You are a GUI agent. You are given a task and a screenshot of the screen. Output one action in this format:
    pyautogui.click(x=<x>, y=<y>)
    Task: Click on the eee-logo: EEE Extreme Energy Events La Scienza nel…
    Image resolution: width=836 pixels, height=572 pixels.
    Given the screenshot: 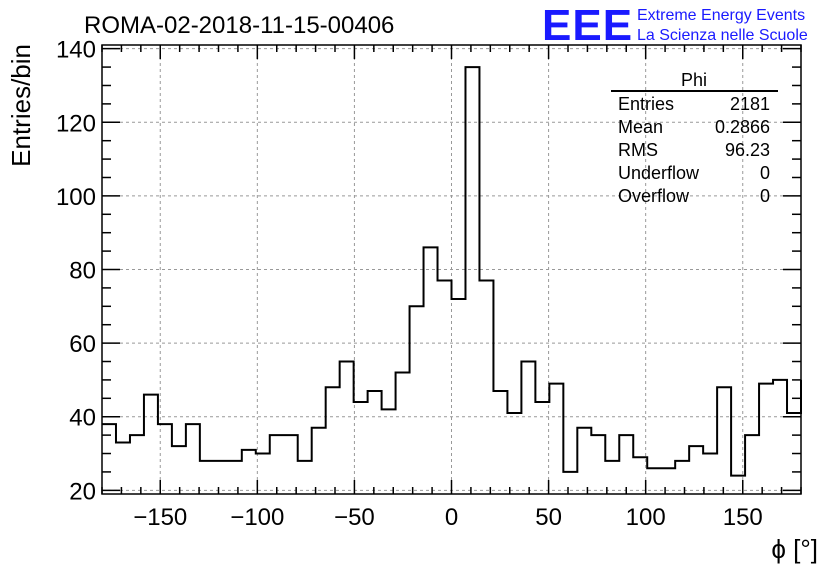 What is the action you would take?
    pyautogui.click(x=675, y=25)
    